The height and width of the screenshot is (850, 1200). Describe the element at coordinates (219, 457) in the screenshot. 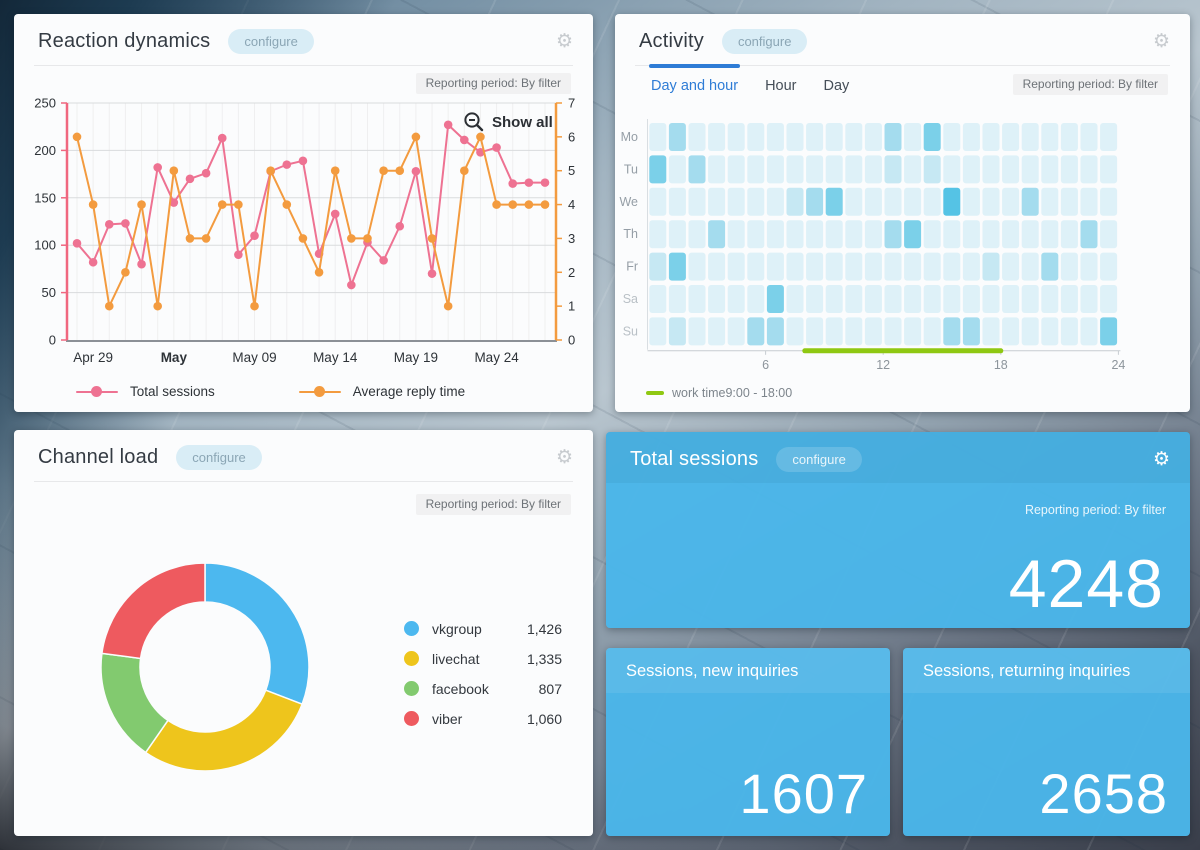

I see `channel-configure-button: configure` at that location.